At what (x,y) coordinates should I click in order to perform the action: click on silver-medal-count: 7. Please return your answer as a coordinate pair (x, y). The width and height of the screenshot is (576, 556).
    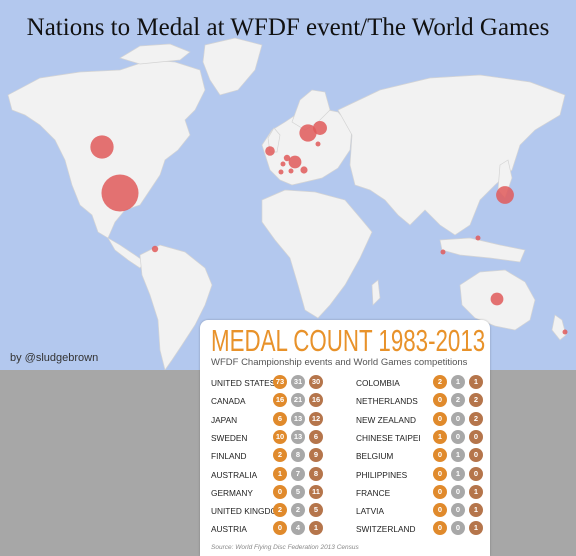
    Looking at the image, I should click on (298, 473).